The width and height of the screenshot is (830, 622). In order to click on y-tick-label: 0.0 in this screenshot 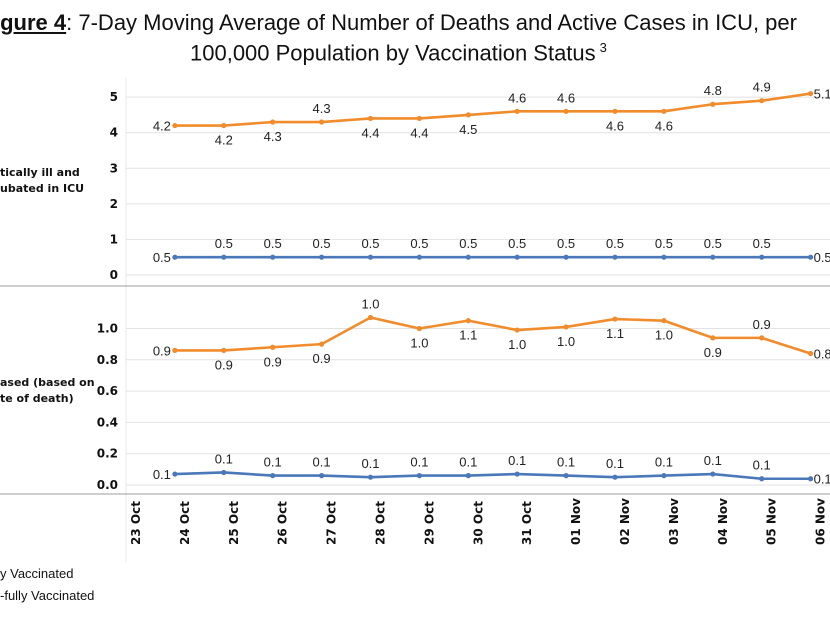, I will do `click(107, 485)`.